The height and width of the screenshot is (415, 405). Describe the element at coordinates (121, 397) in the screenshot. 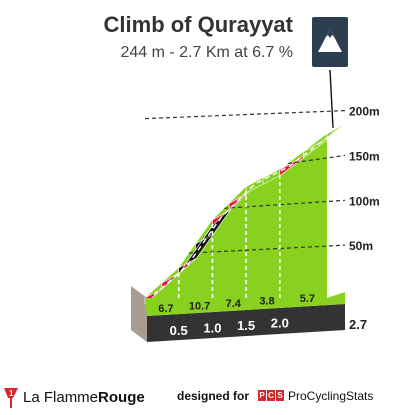

I see `lfr-suffix: Rouge` at that location.